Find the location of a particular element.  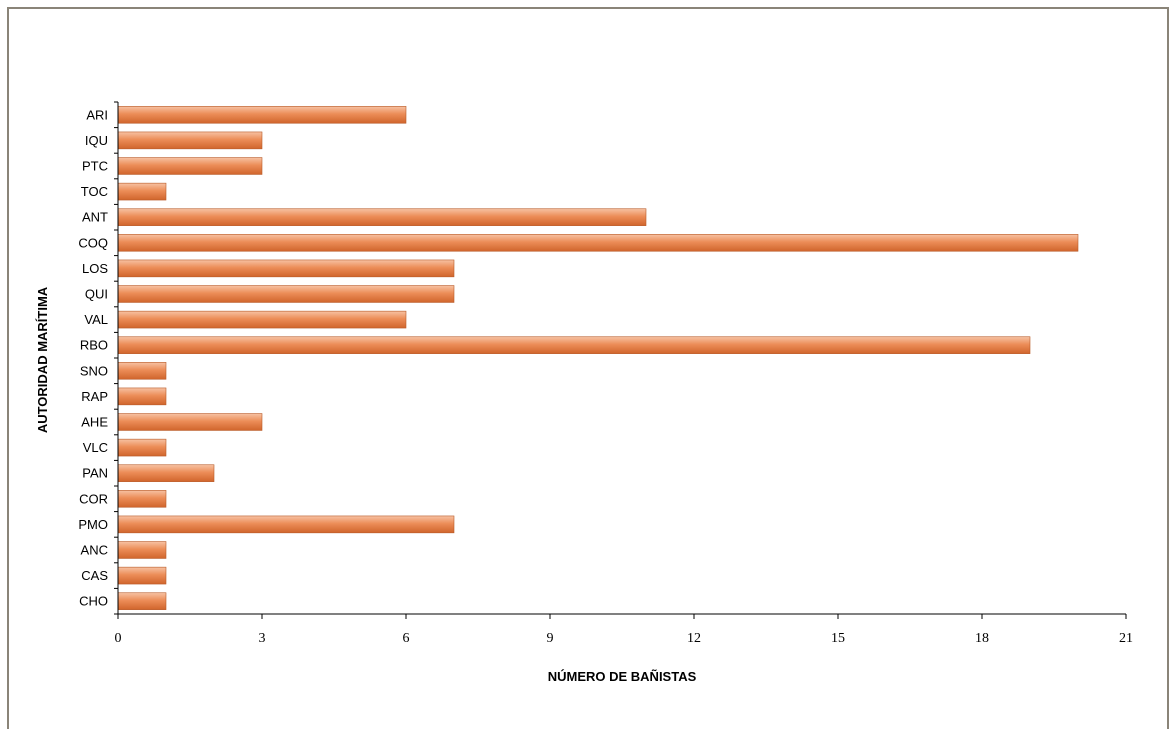

bar-ahe is located at coordinates (190, 422).